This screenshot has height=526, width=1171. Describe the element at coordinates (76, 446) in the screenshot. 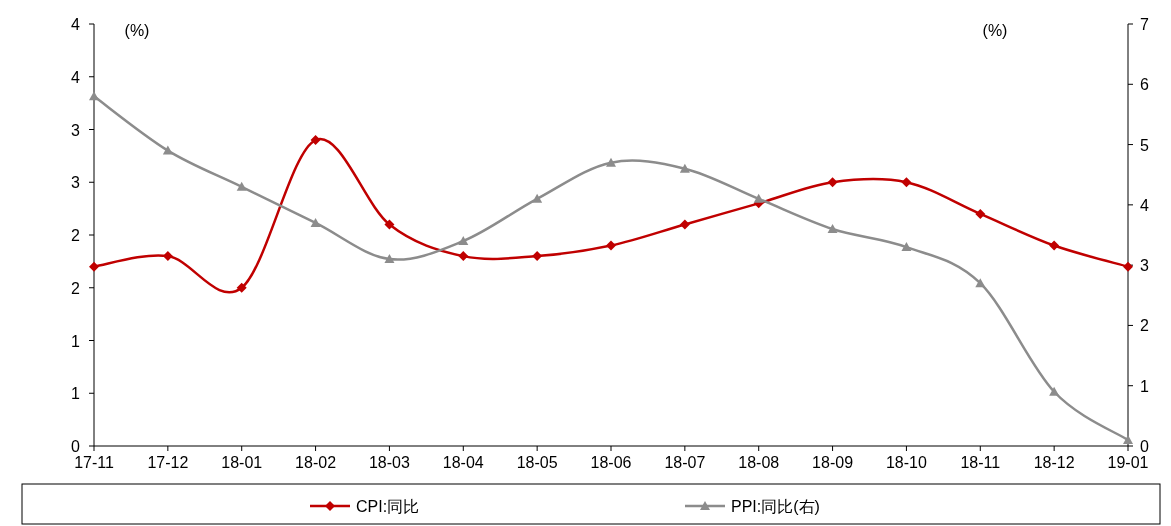

I see `y-tick-label: 0` at that location.